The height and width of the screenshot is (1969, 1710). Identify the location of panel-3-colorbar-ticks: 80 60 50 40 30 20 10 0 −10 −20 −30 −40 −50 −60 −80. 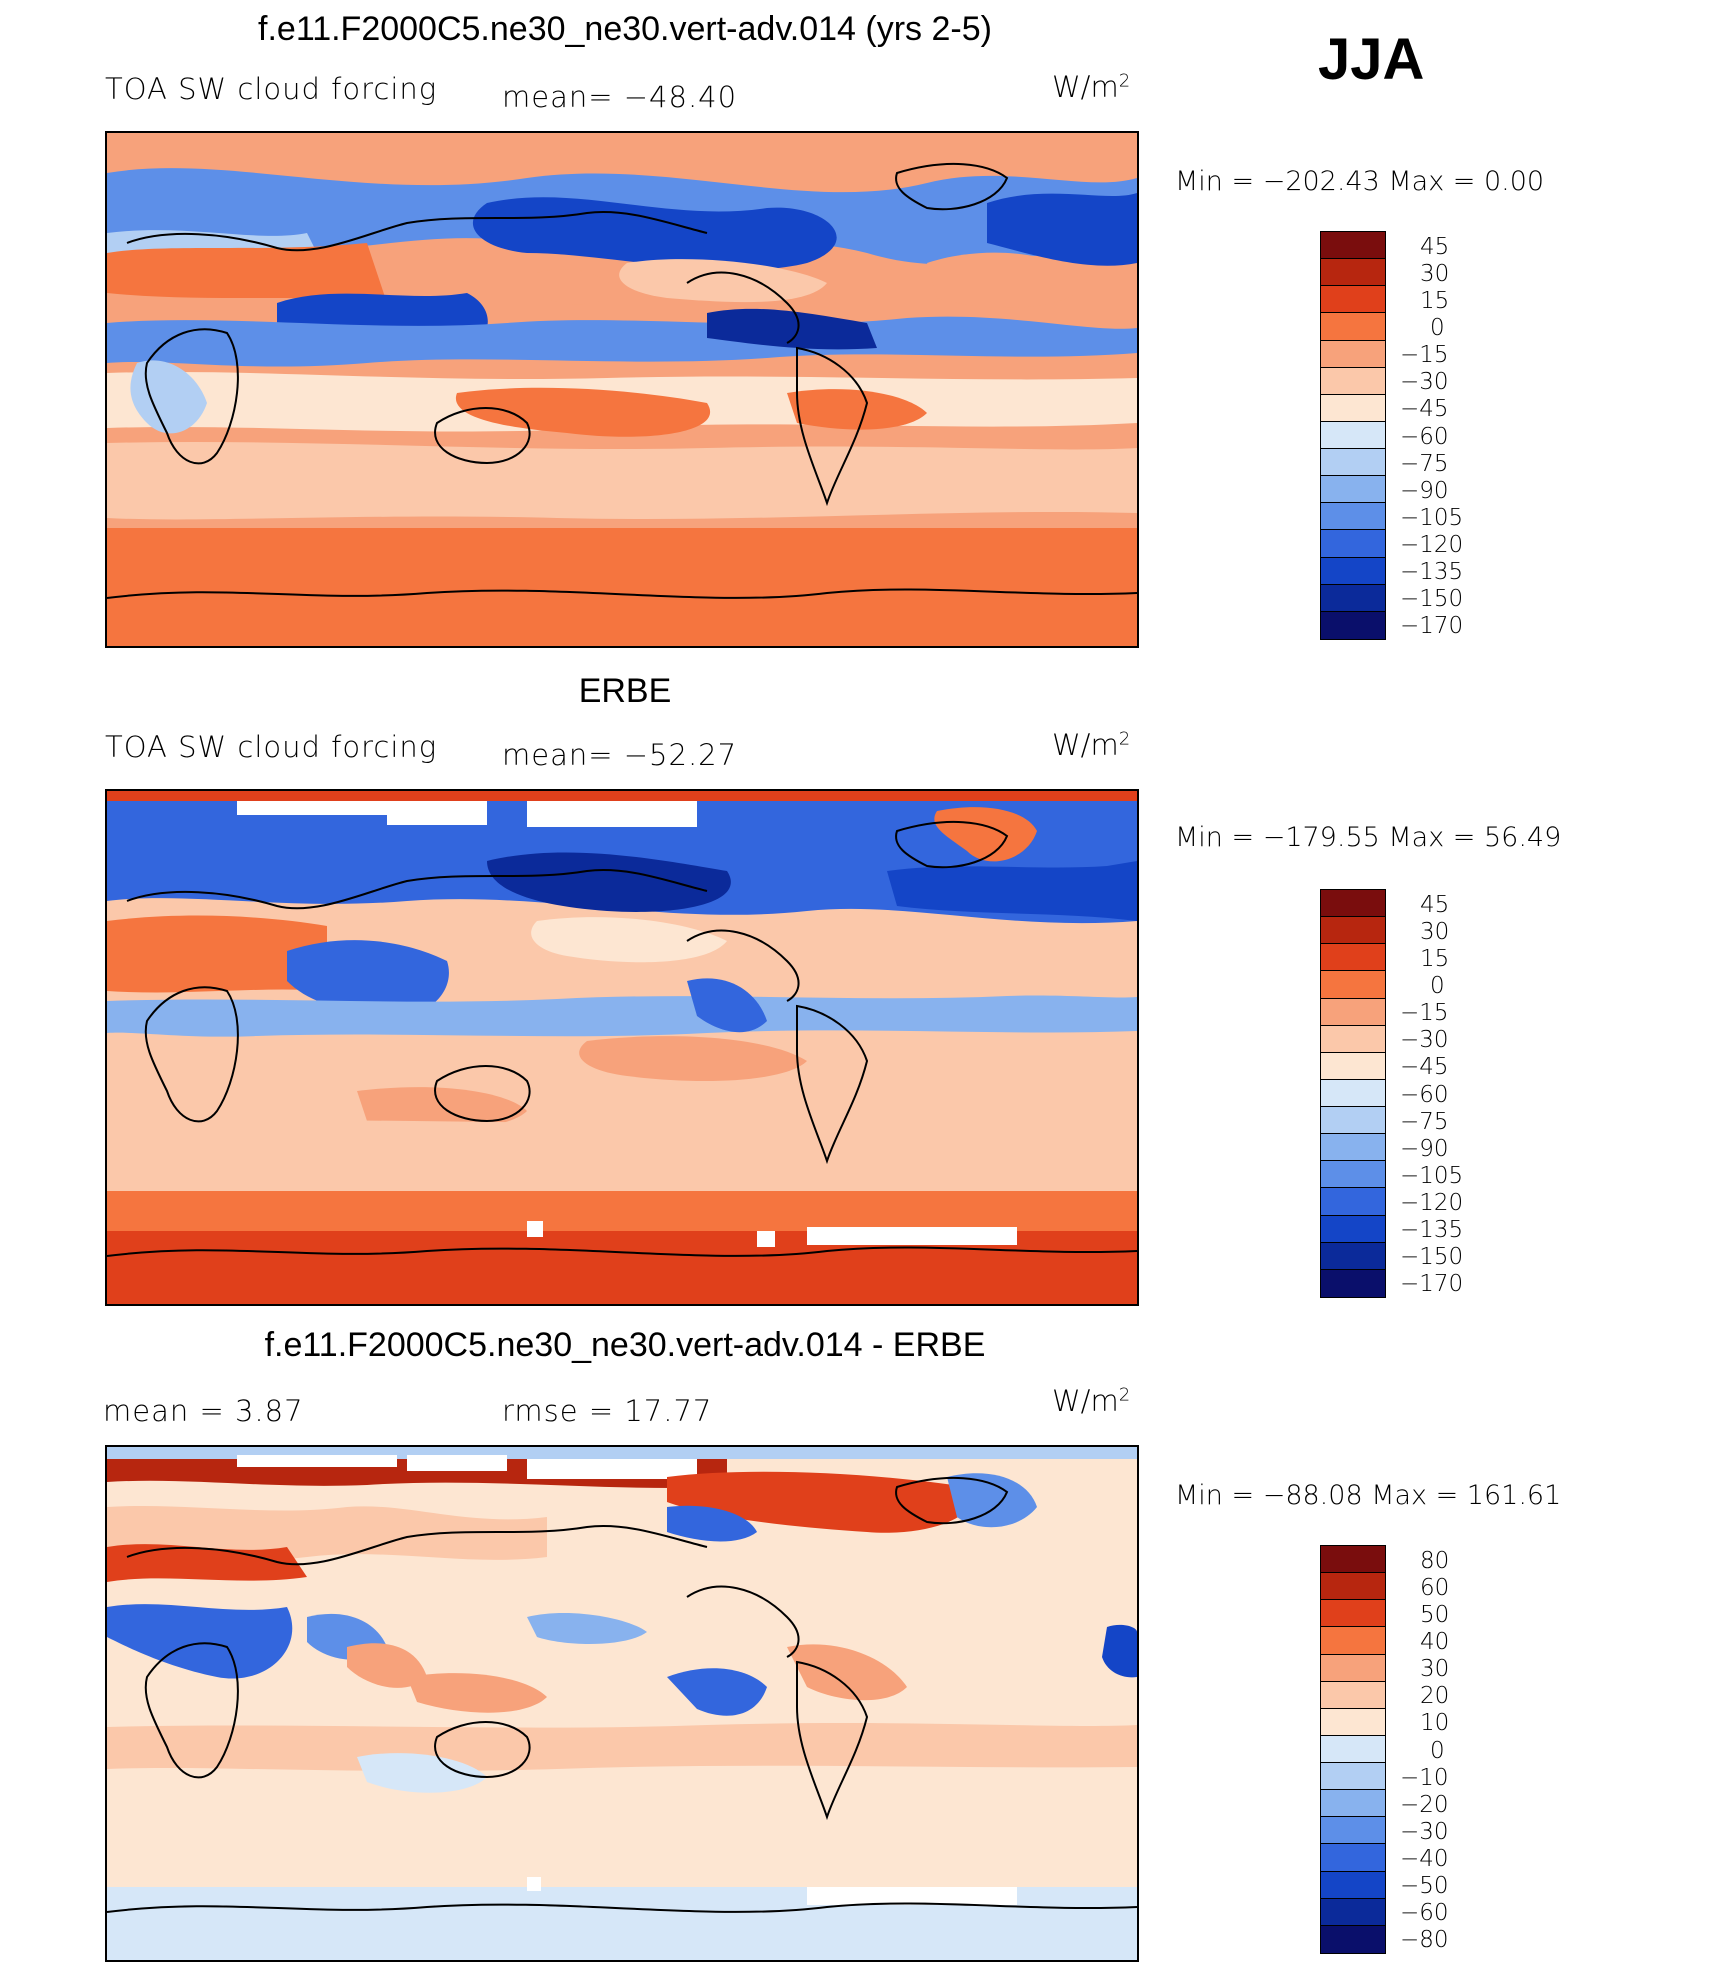
(1460, 1749).